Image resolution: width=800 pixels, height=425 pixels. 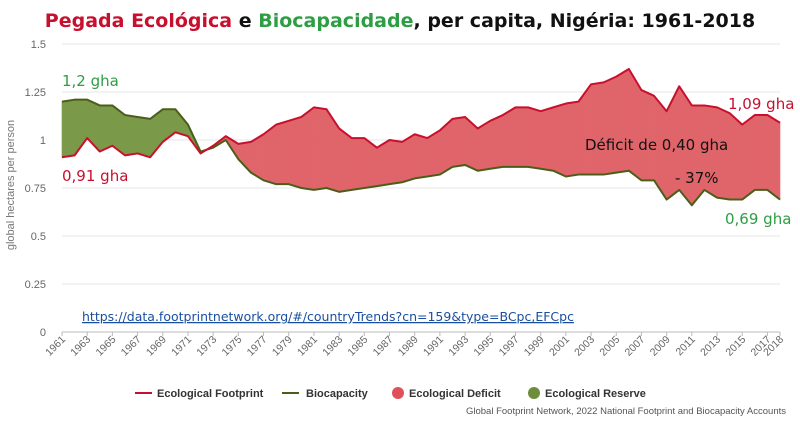 What do you see at coordinates (257, 346) in the screenshot?
I see `x-tick-label: 1977` at bounding box center [257, 346].